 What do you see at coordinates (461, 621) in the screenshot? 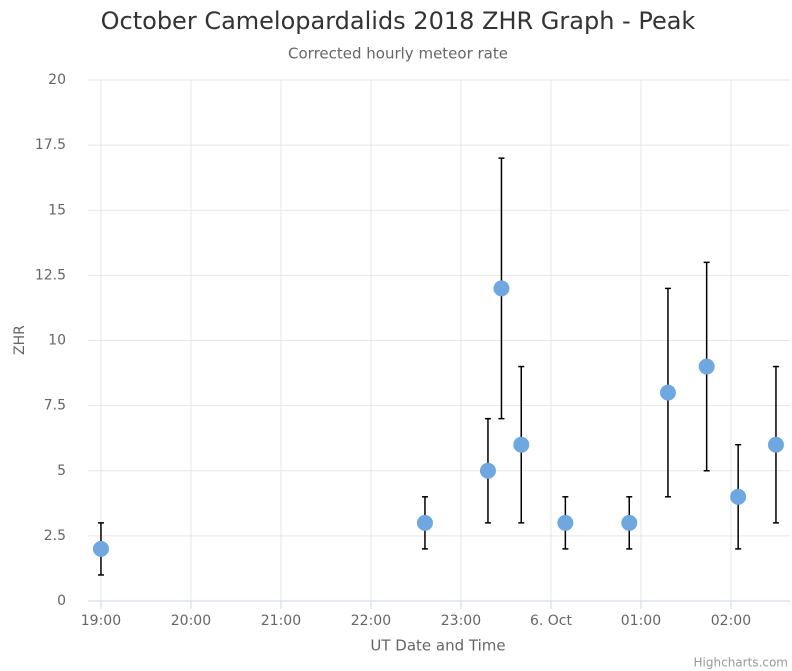
I see `x-tick-label: 23:00` at bounding box center [461, 621].